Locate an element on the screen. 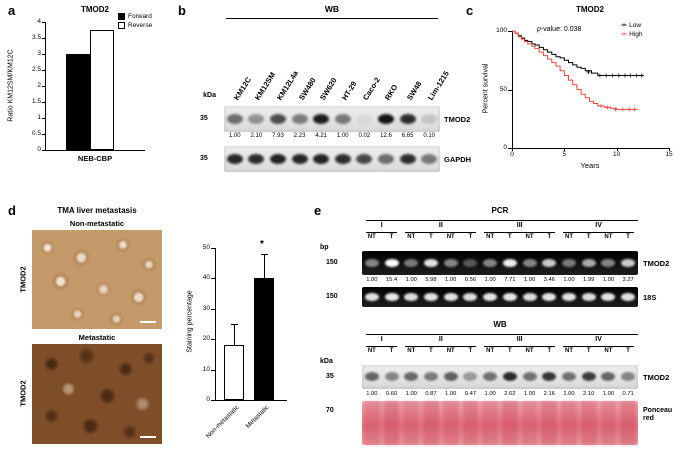 This screenshot has height=471, width=685. b-protein-label-GAPDH: GAPDH is located at coordinates (458, 159).